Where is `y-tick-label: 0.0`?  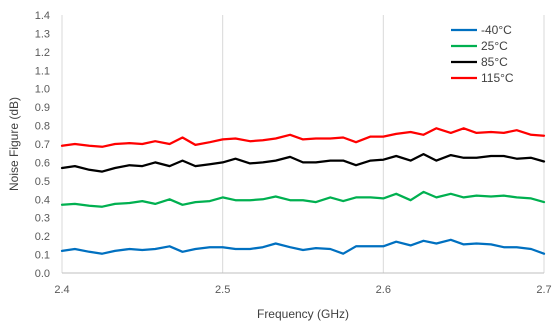 y-tick-label: 0.0 is located at coordinates (42, 274).